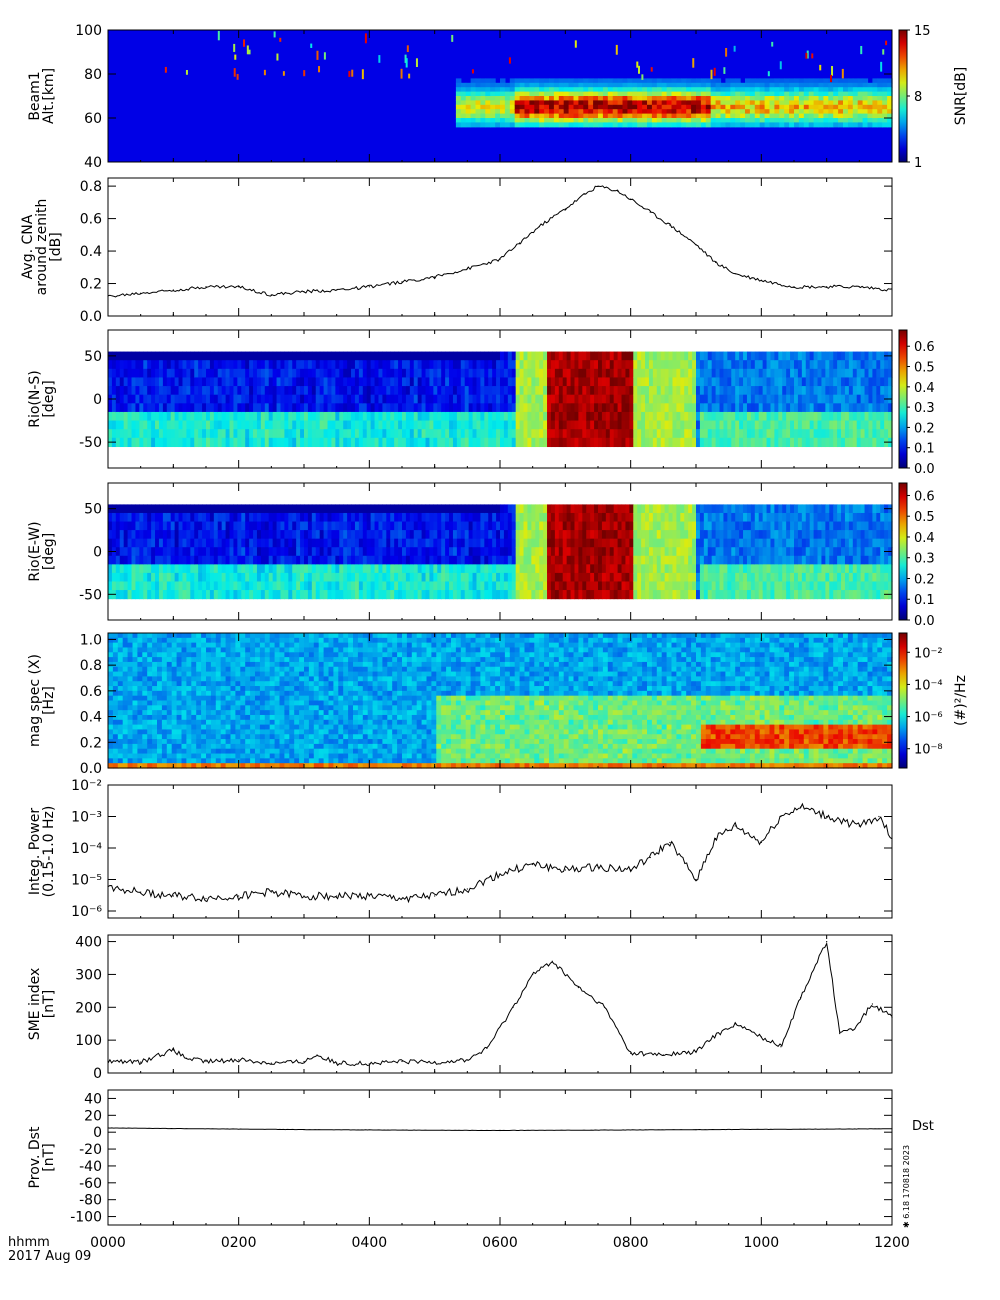  Describe the element at coordinates (928, 750) in the screenshot. I see `colorbar-tick-label: 10⁻⁸` at that location.